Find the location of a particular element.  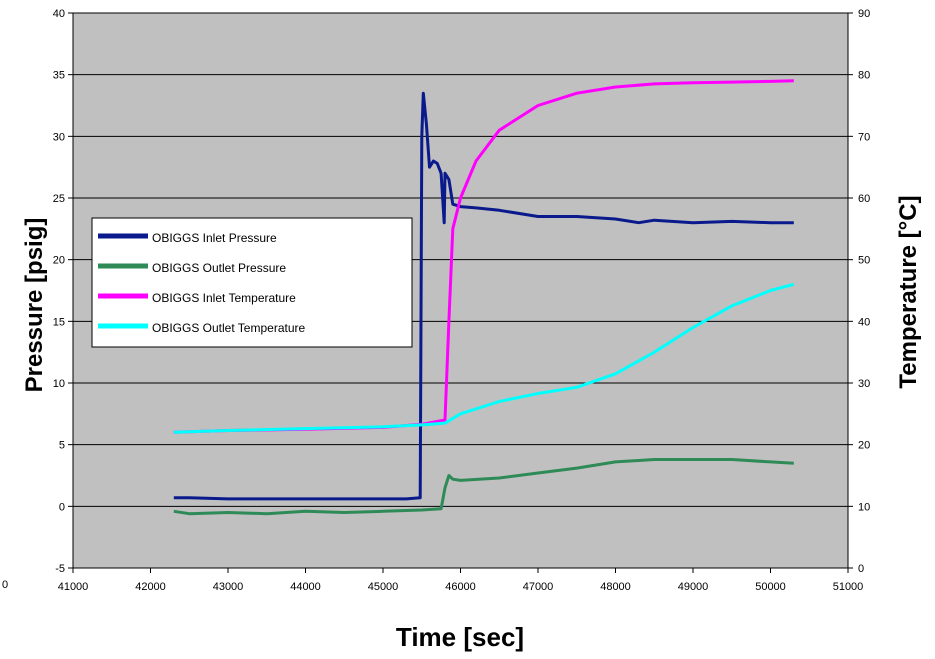

x-tick-label: 47000 is located at coordinates (538, 587).